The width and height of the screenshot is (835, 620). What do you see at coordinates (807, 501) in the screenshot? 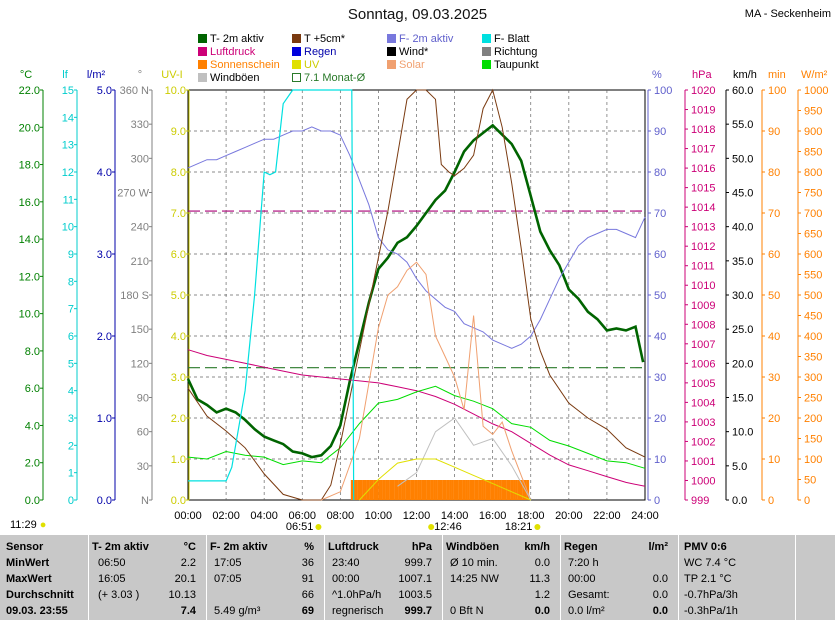
I see `solar-tick-label: 0` at bounding box center [807, 501].